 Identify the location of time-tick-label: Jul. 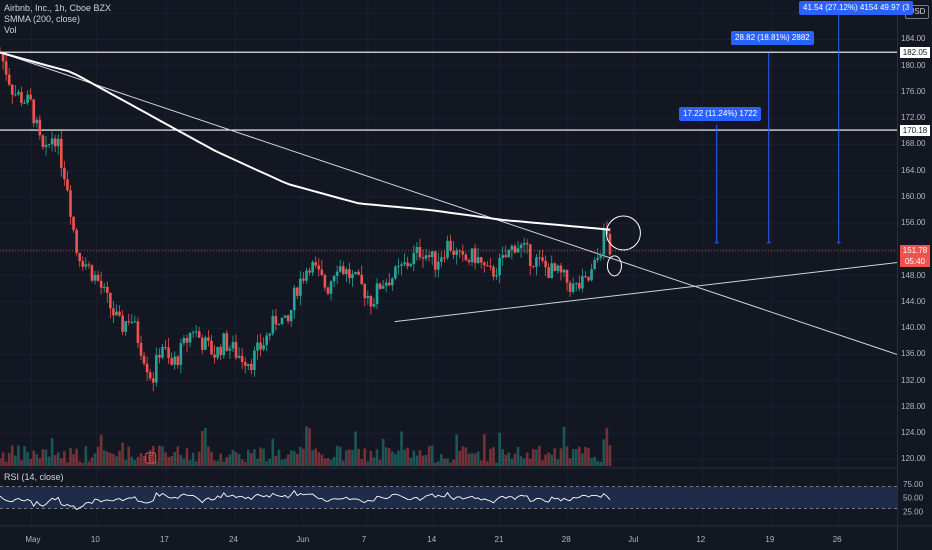
(633, 539).